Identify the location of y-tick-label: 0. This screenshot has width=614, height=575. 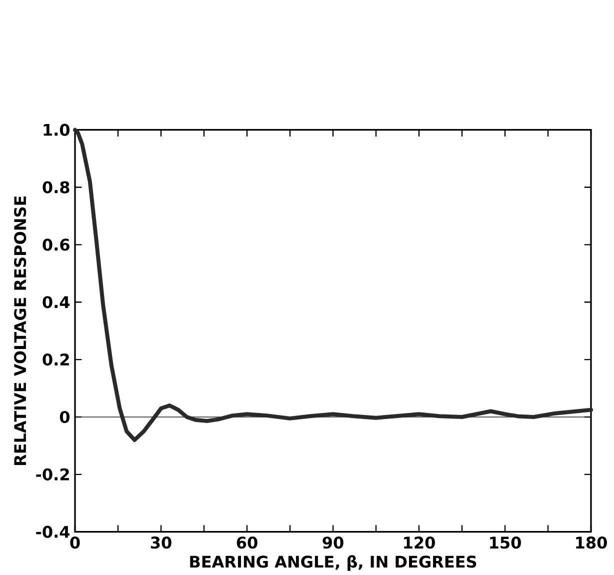
(65, 416).